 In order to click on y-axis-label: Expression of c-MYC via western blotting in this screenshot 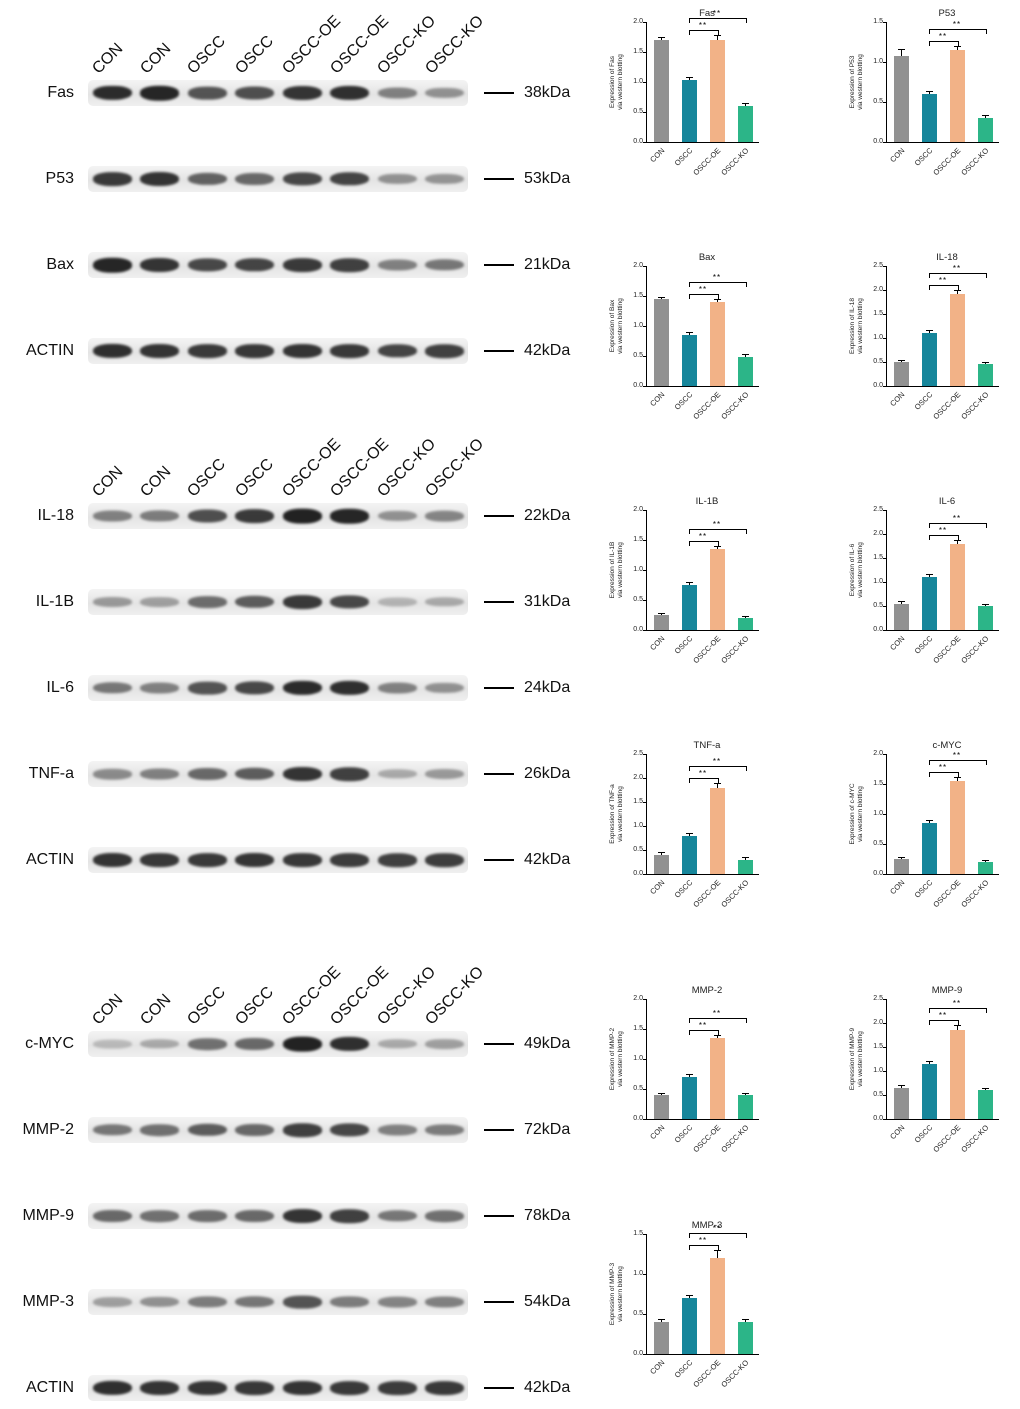, I will do `click(857, 814)`.